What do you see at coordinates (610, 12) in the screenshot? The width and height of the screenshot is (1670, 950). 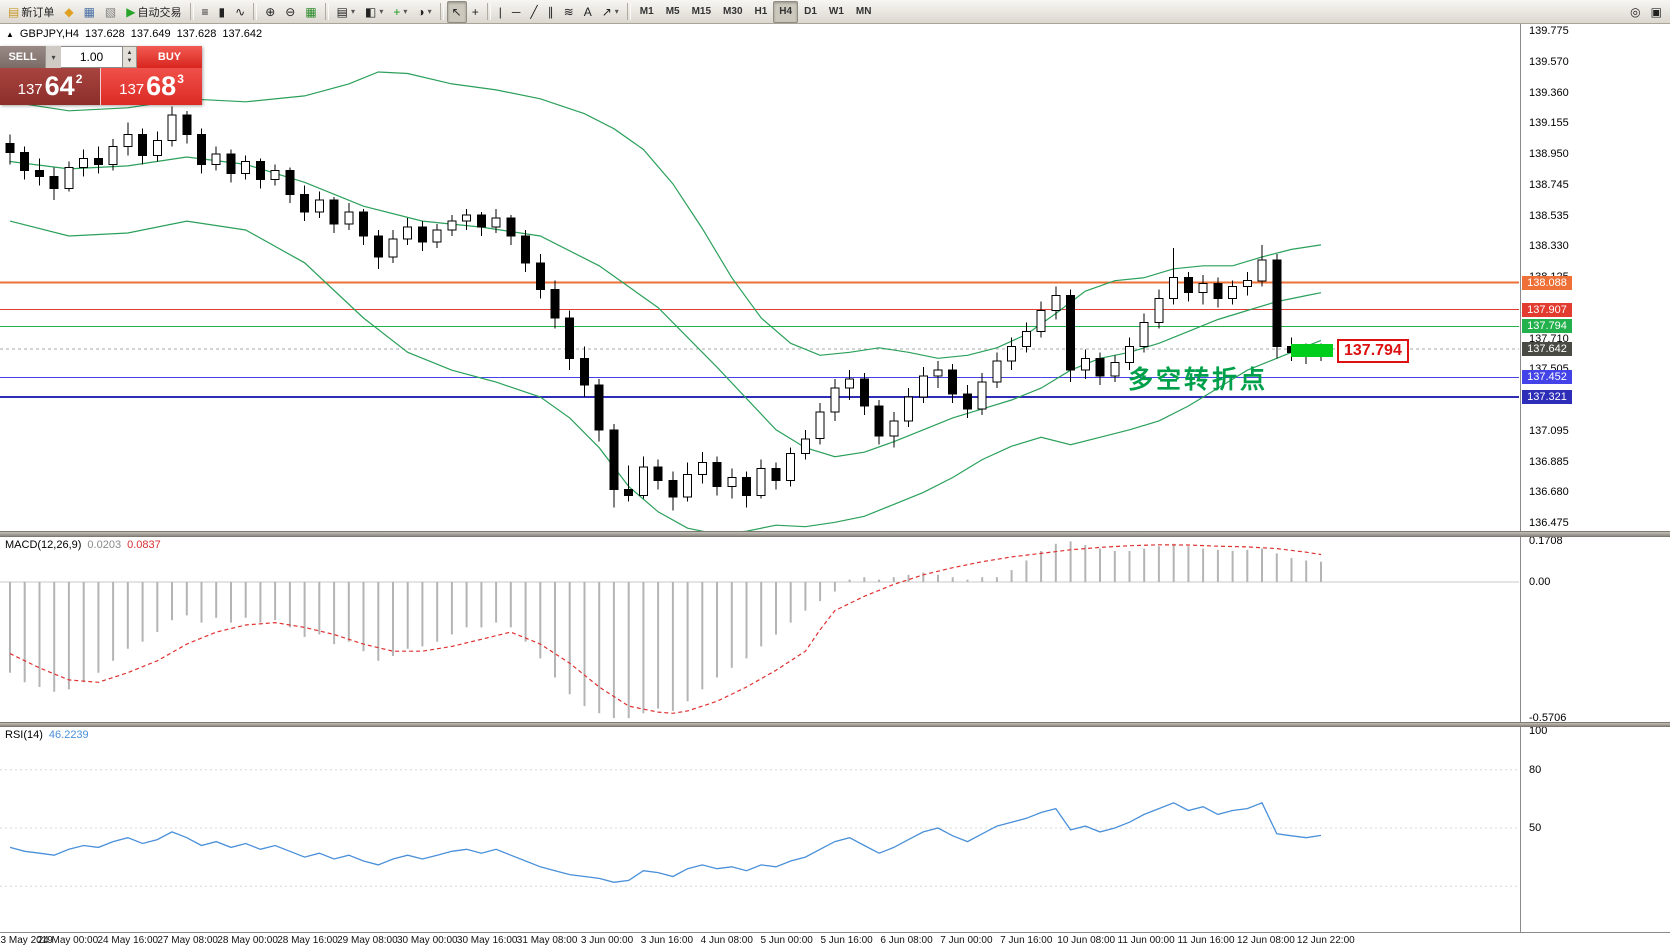 I see `arrow-tools-button: ↗ ▾` at bounding box center [610, 12].